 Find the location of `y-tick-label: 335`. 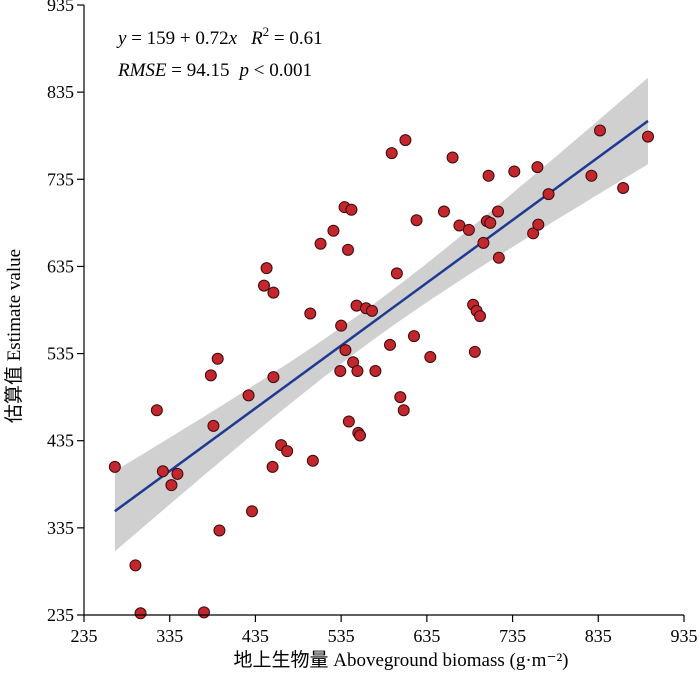

y-tick-label: 335 is located at coordinates (60, 528).